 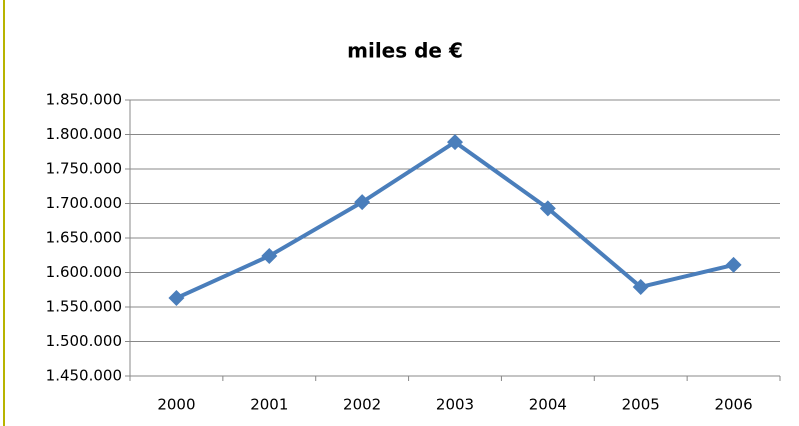 What do you see at coordinates (84, 376) in the screenshot?
I see `y-tick-label: 1.450.000` at bounding box center [84, 376].